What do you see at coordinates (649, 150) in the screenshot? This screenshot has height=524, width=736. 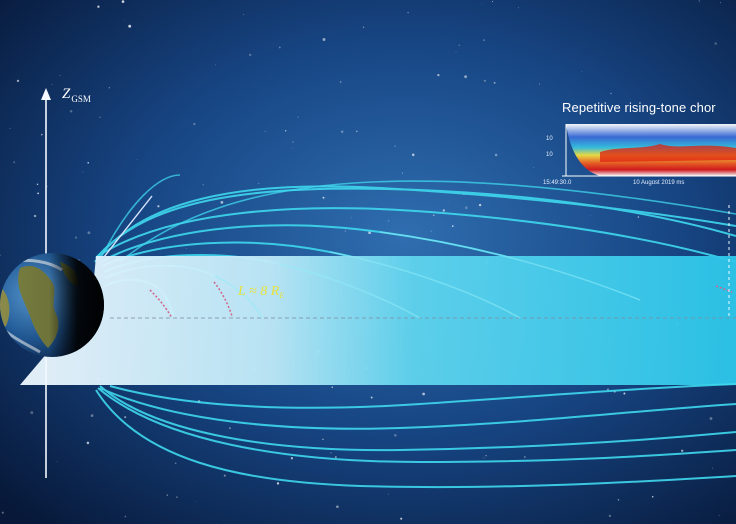 I see `chorus-spectrogram-inset` at bounding box center [649, 150].